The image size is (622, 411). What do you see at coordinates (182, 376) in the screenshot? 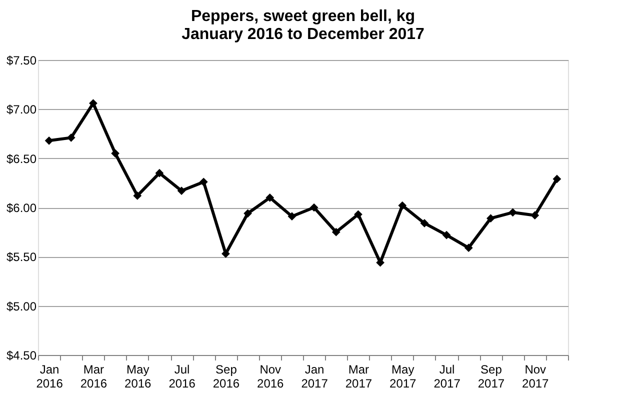
I see `x-tick-label: Jul 2016` at bounding box center [182, 376].